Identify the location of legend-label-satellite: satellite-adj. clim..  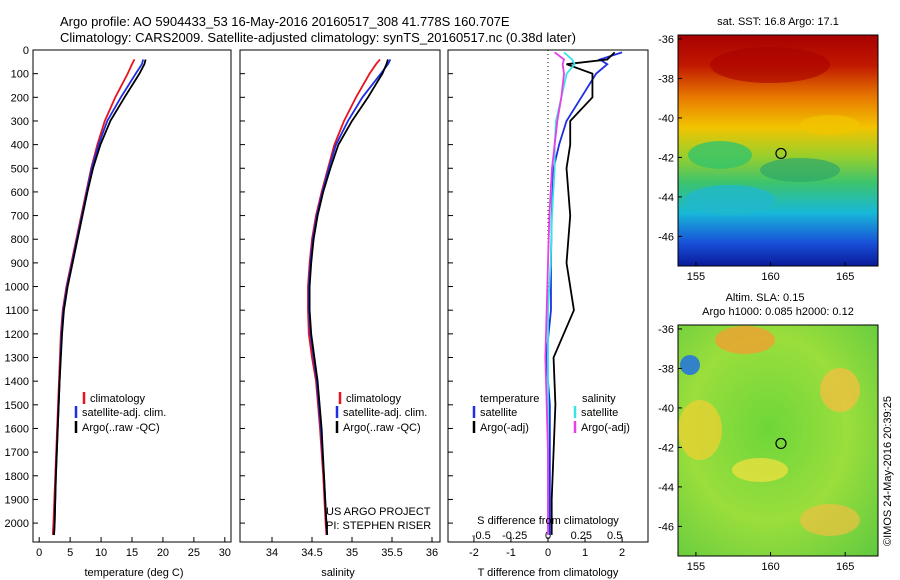
(385, 413).